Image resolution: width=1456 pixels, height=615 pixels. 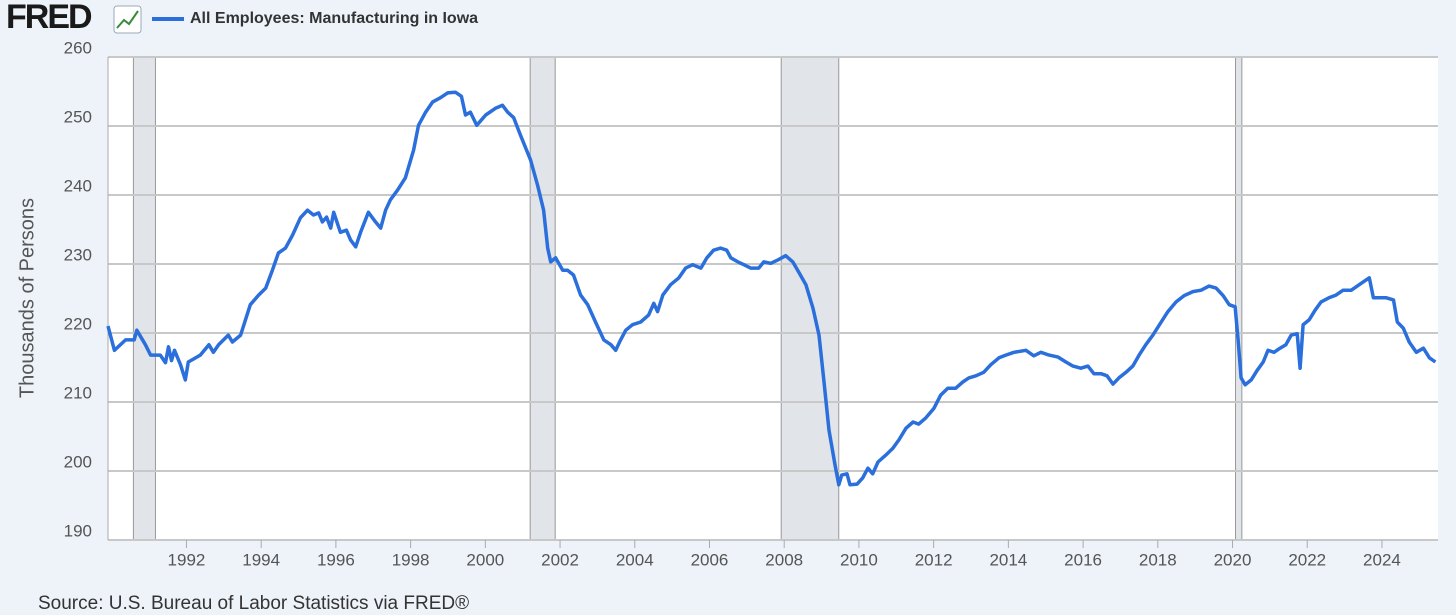 What do you see at coordinates (187, 559) in the screenshot?
I see `x-tick-label: 1992` at bounding box center [187, 559].